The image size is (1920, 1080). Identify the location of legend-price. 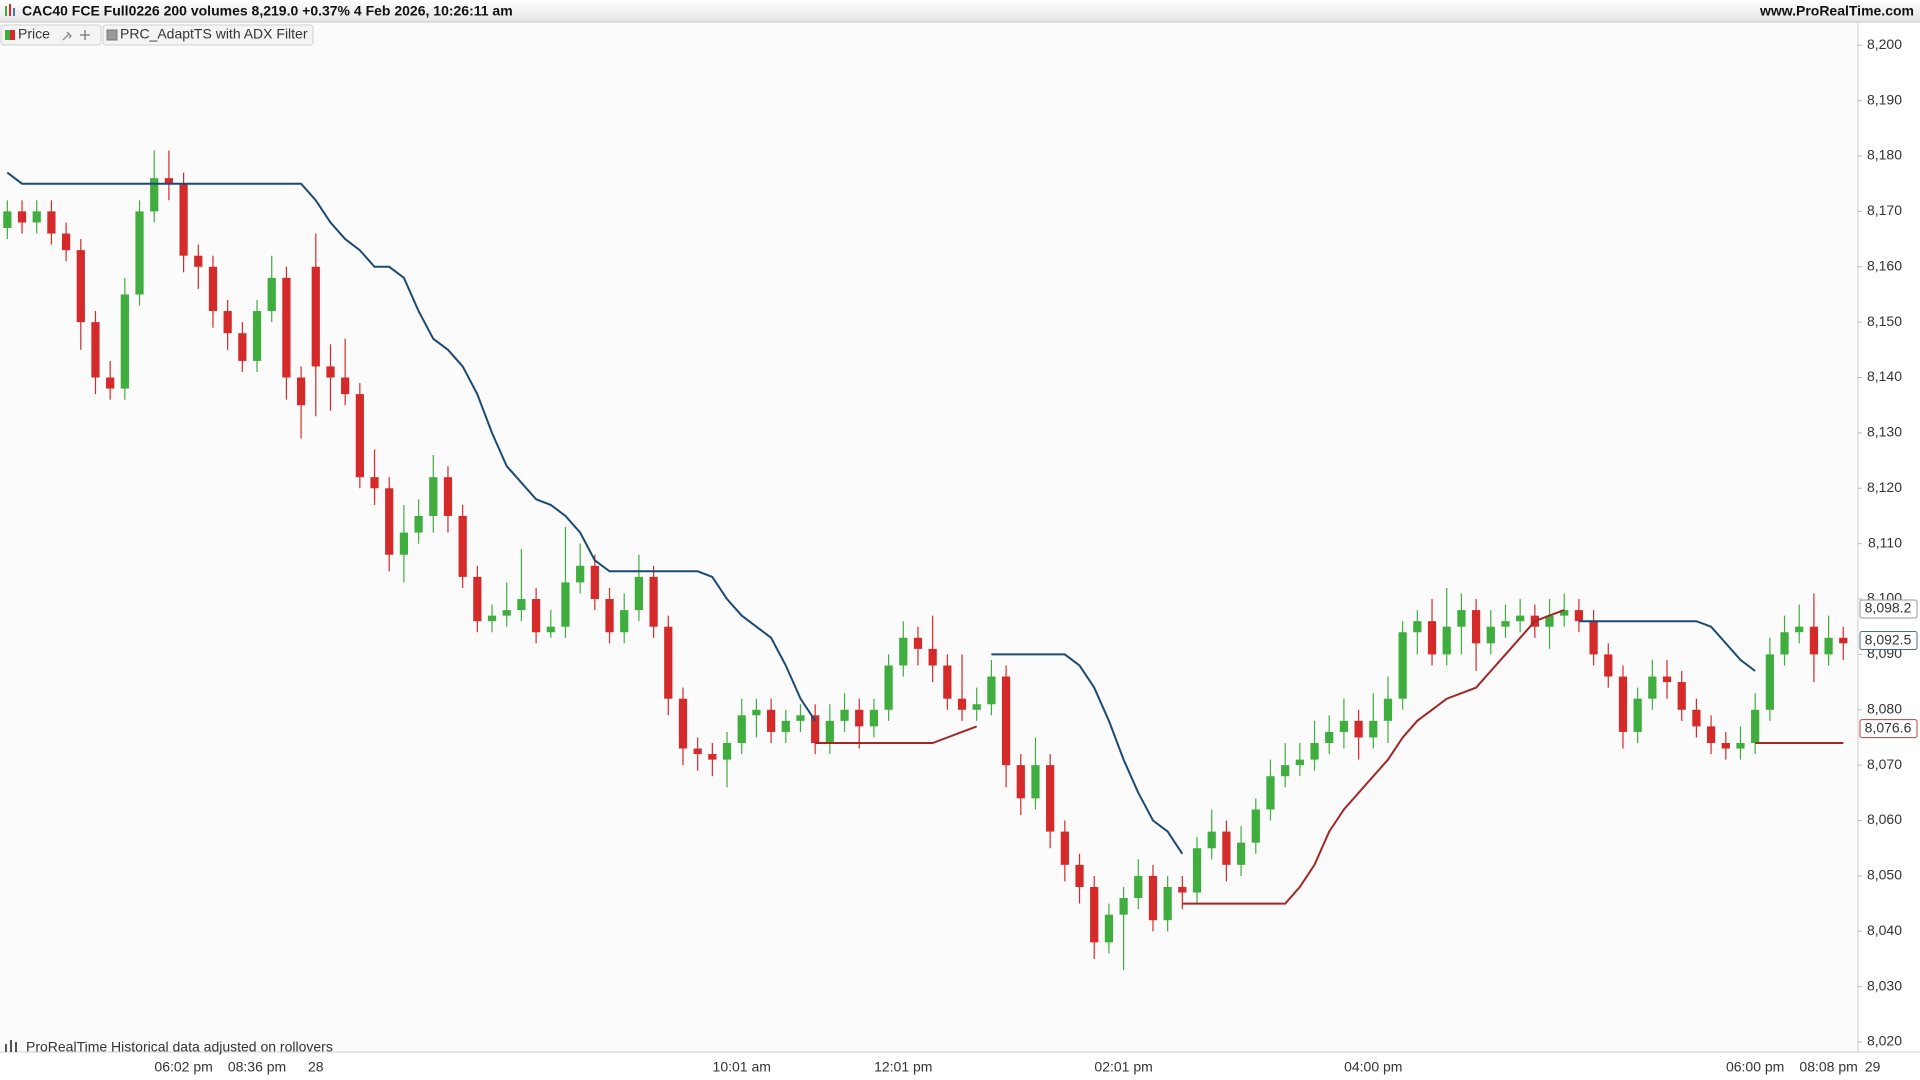
(51, 35).